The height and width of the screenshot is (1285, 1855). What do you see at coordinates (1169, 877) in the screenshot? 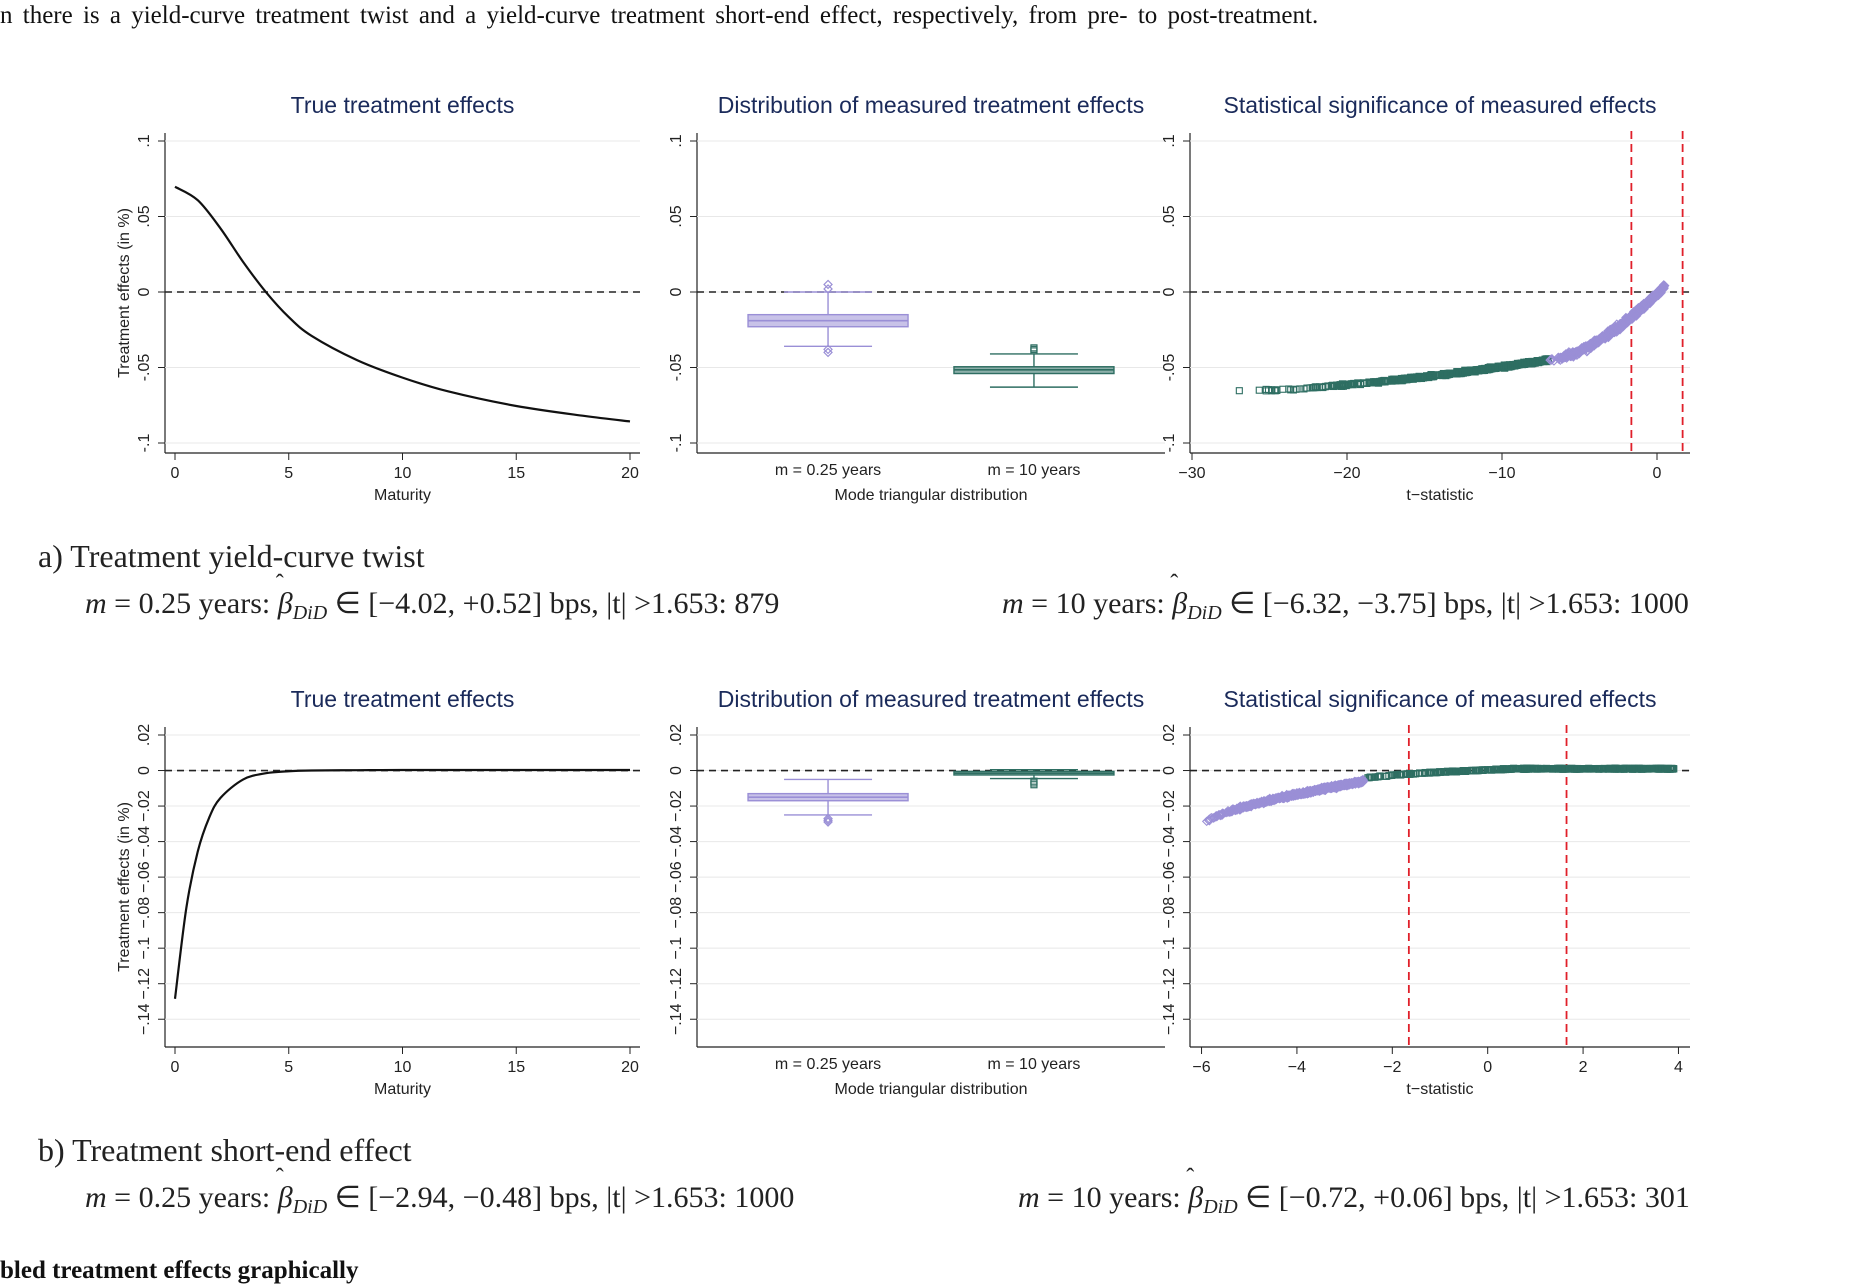
I see `y-tick-label: −.06` at bounding box center [1169, 877].